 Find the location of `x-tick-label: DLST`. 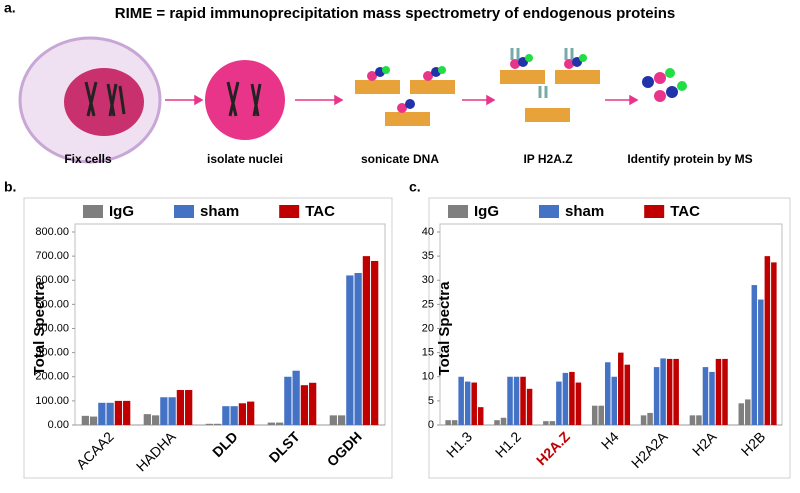

x-tick-label: DLST is located at coordinates (284, 446).